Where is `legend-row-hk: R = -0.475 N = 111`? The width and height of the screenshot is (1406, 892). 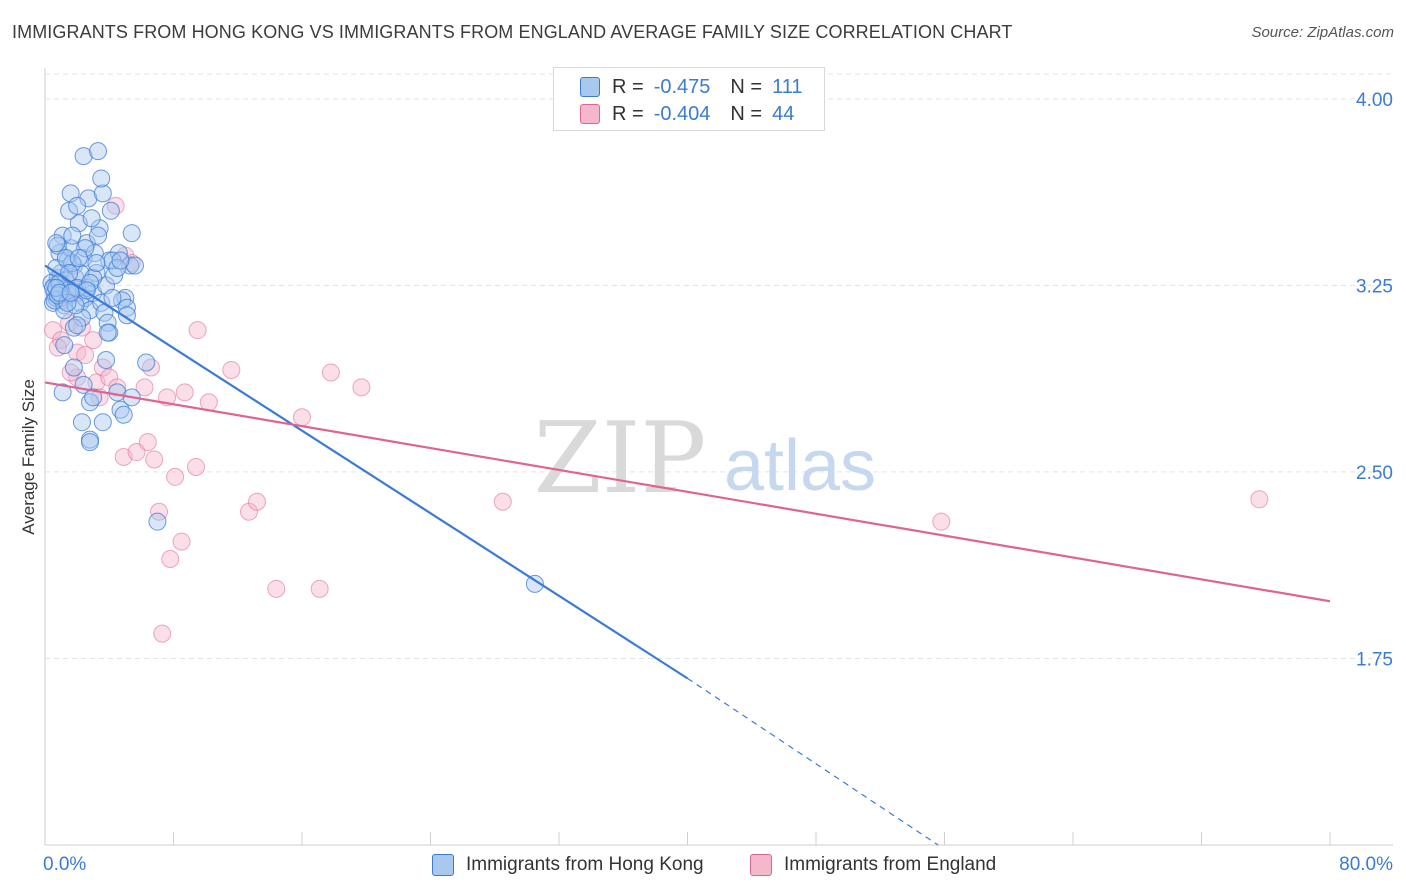 legend-row-hk: R = -0.475 N = 111 is located at coordinates (691, 87).